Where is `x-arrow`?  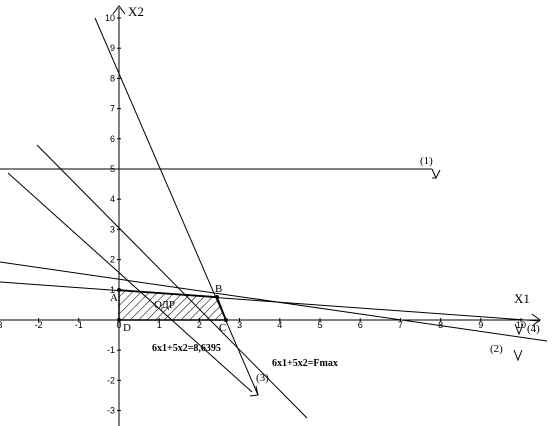 x-arrow is located at coordinates (536, 320).